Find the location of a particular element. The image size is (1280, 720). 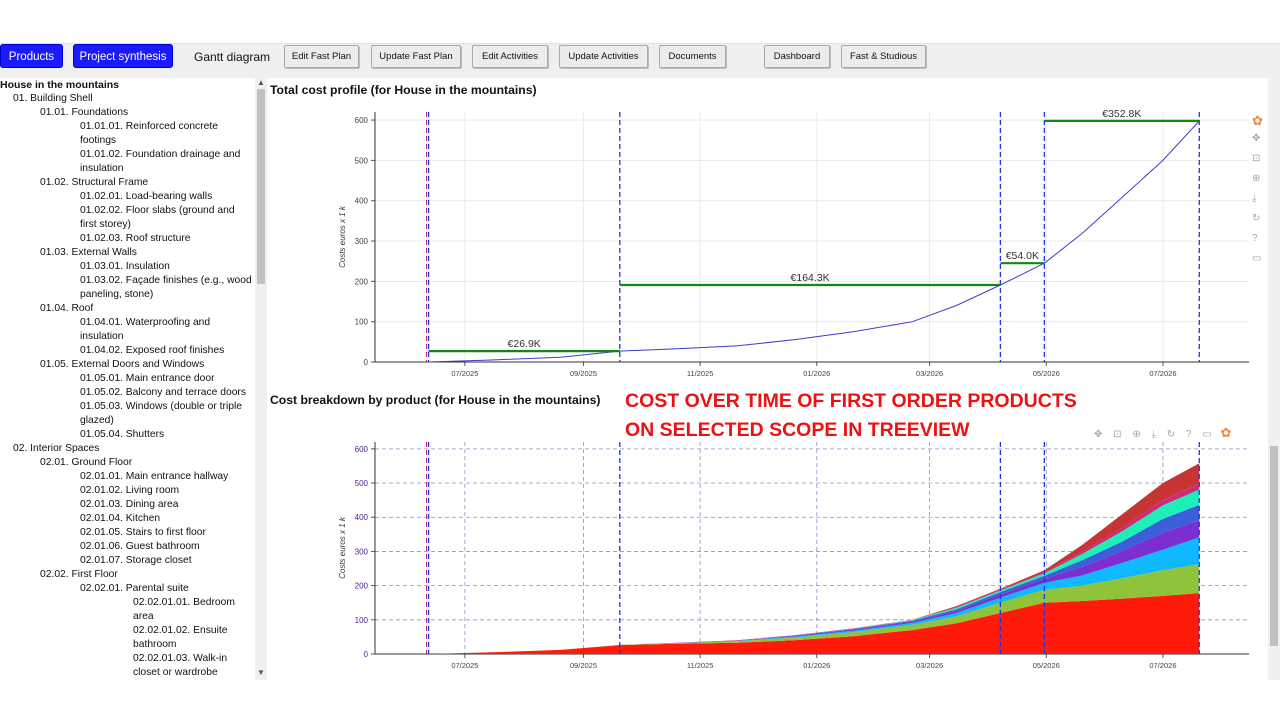

project-synthesis-button: Project synthesis is located at coordinates (123, 56).